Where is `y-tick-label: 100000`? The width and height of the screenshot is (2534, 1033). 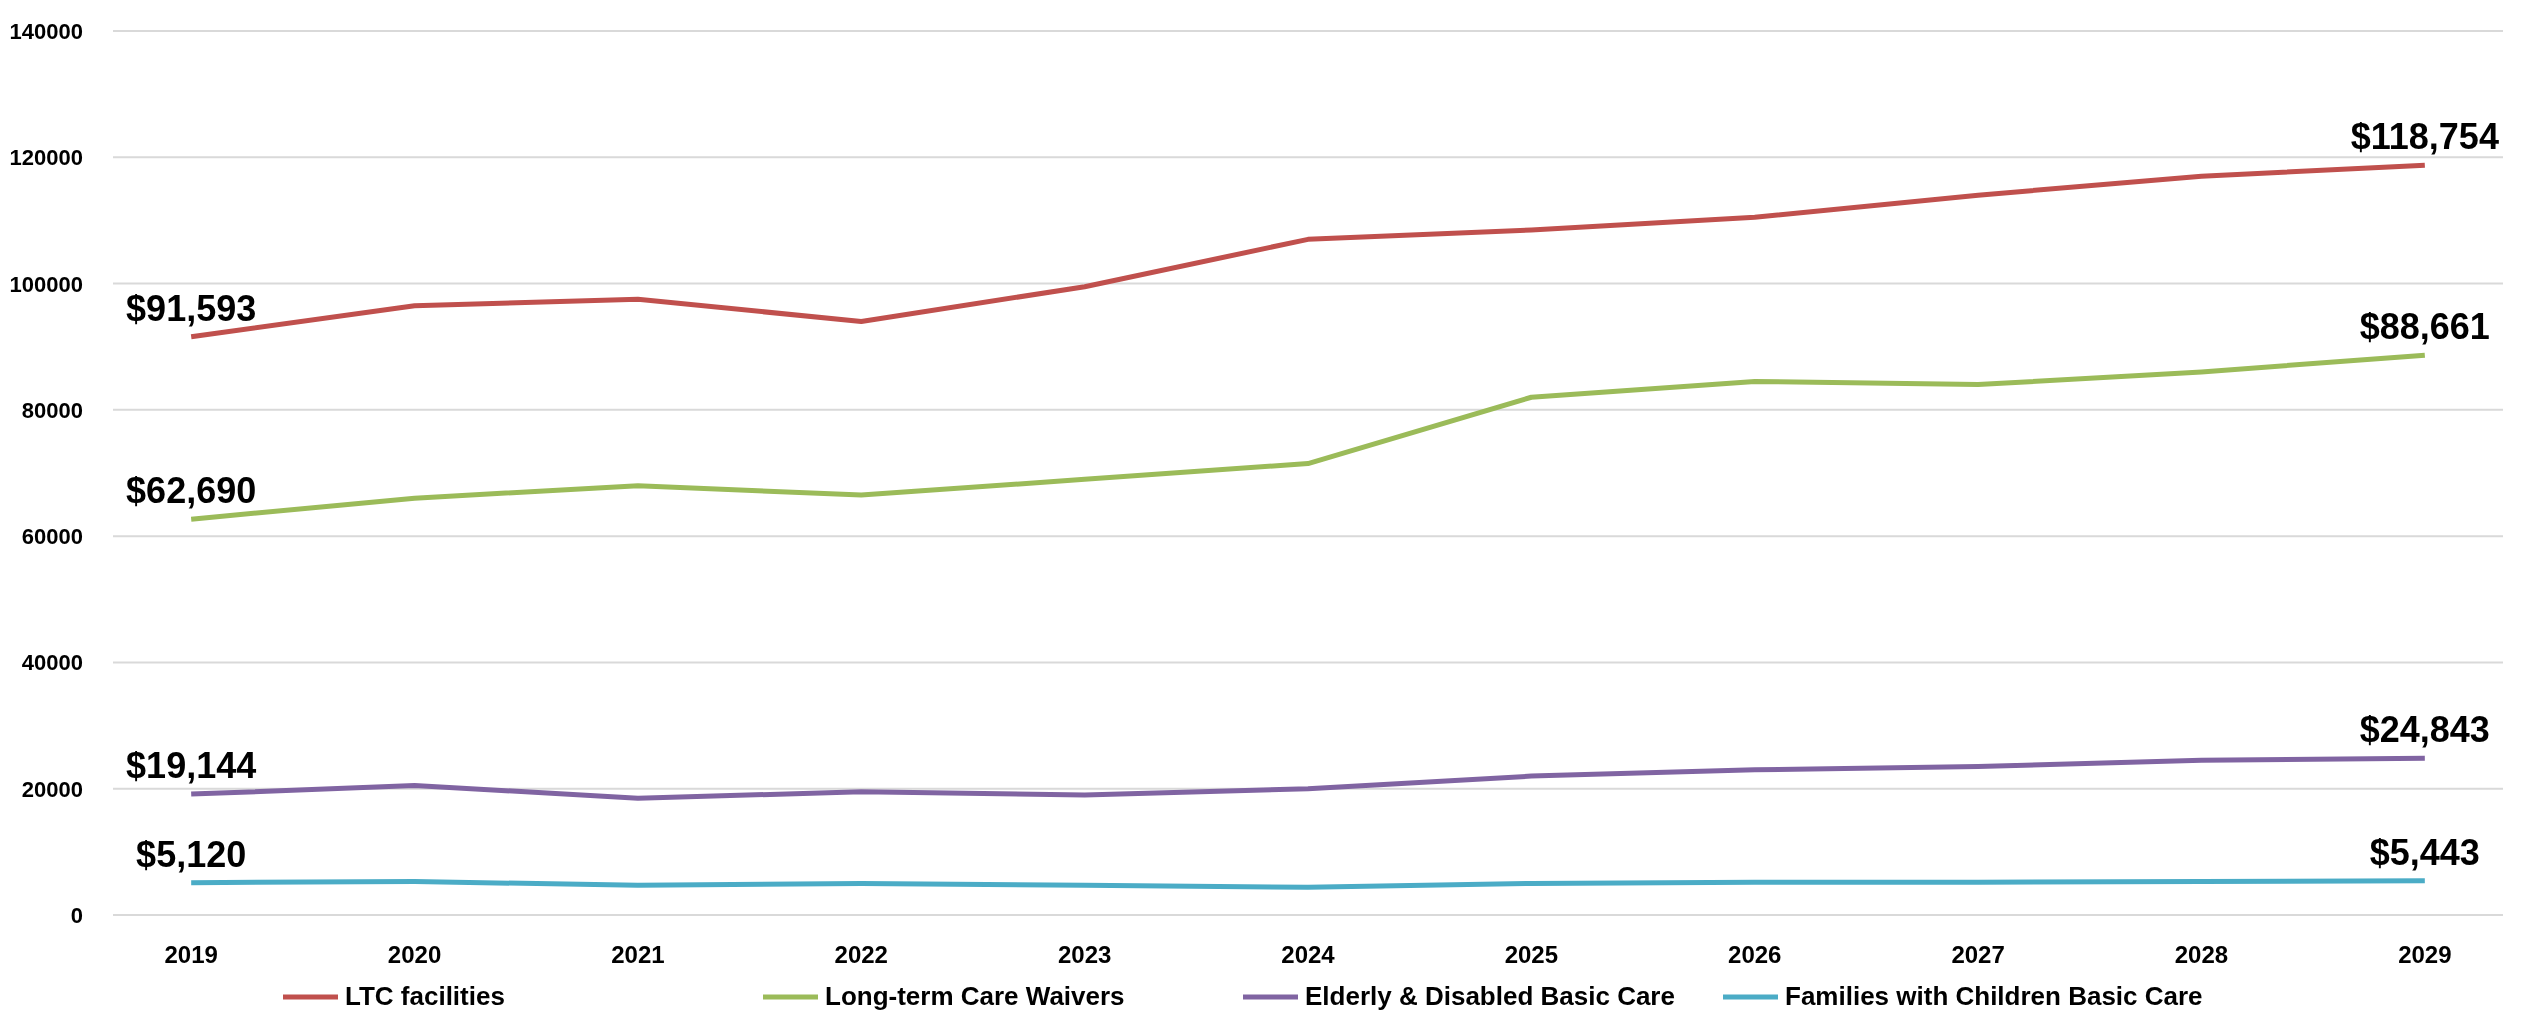
y-tick-label: 100000 is located at coordinates (46, 284).